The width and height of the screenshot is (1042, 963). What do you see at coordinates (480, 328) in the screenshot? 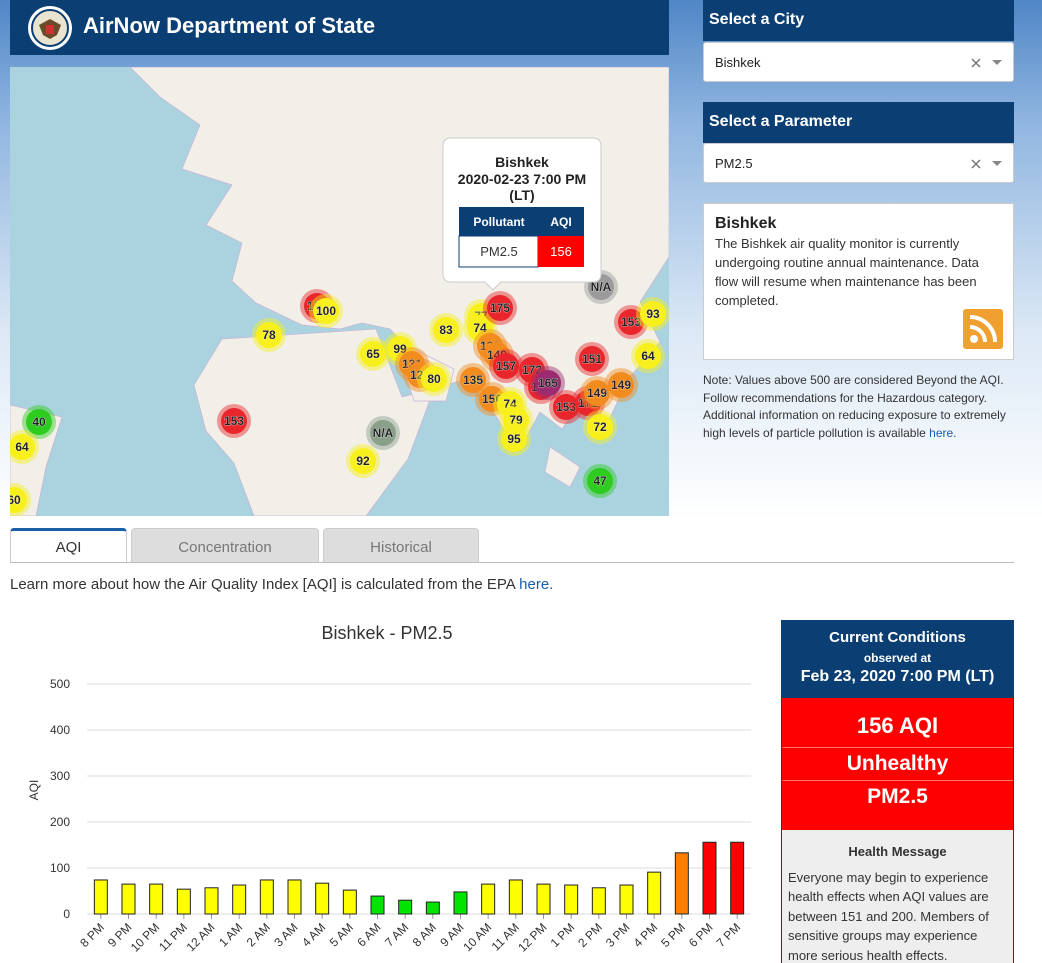
I see `marker-label: 74` at bounding box center [480, 328].